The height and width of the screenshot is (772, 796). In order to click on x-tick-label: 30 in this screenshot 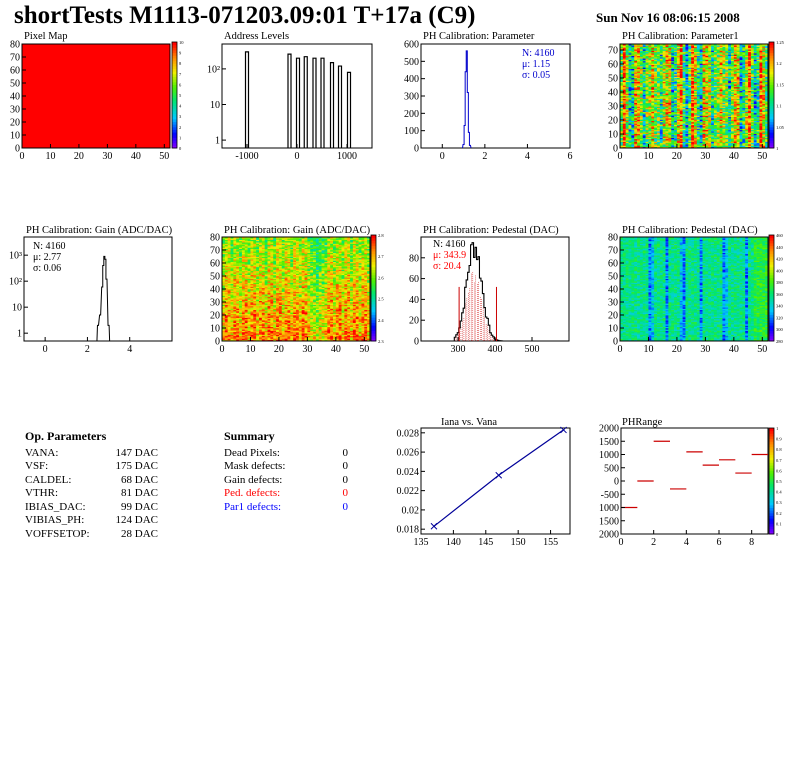, I will do `click(705, 156)`.